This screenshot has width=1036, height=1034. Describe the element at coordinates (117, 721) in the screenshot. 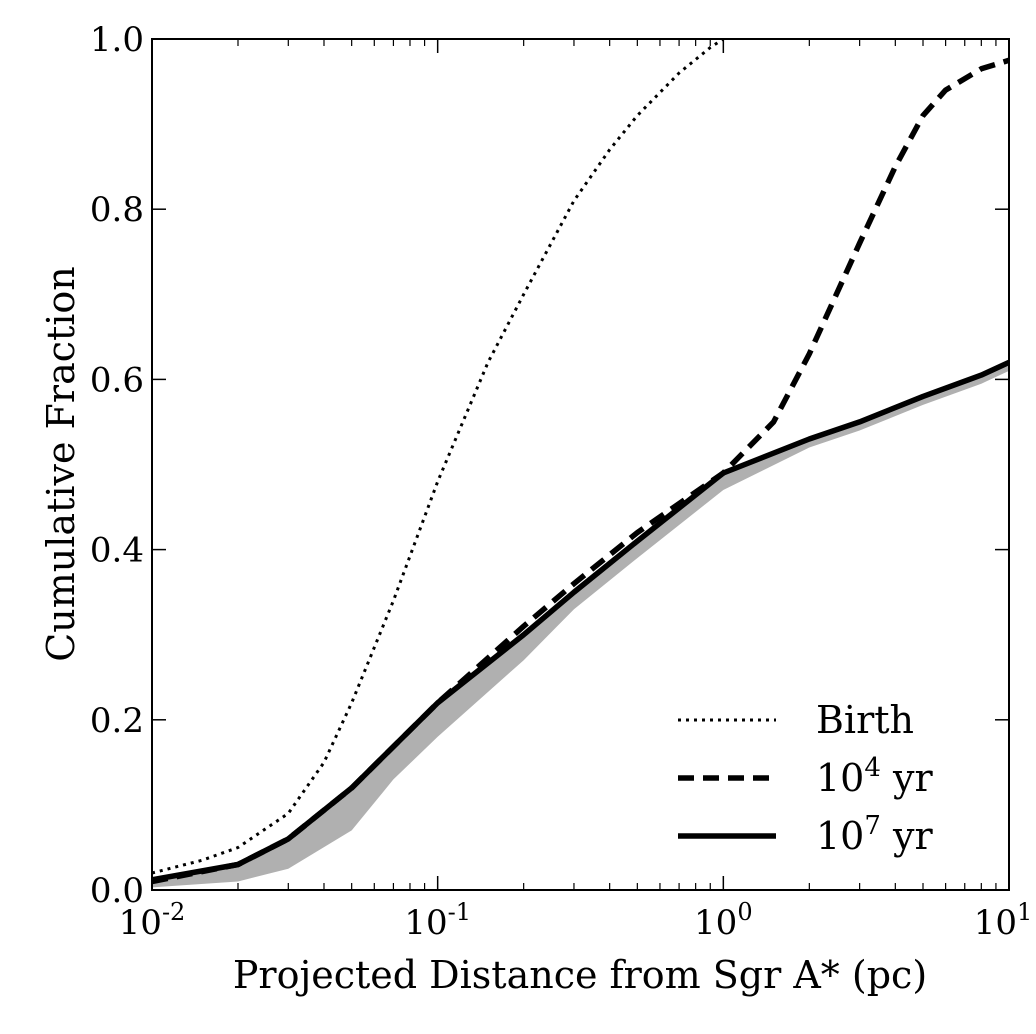

I see `y-tick-label: 0.2` at that location.